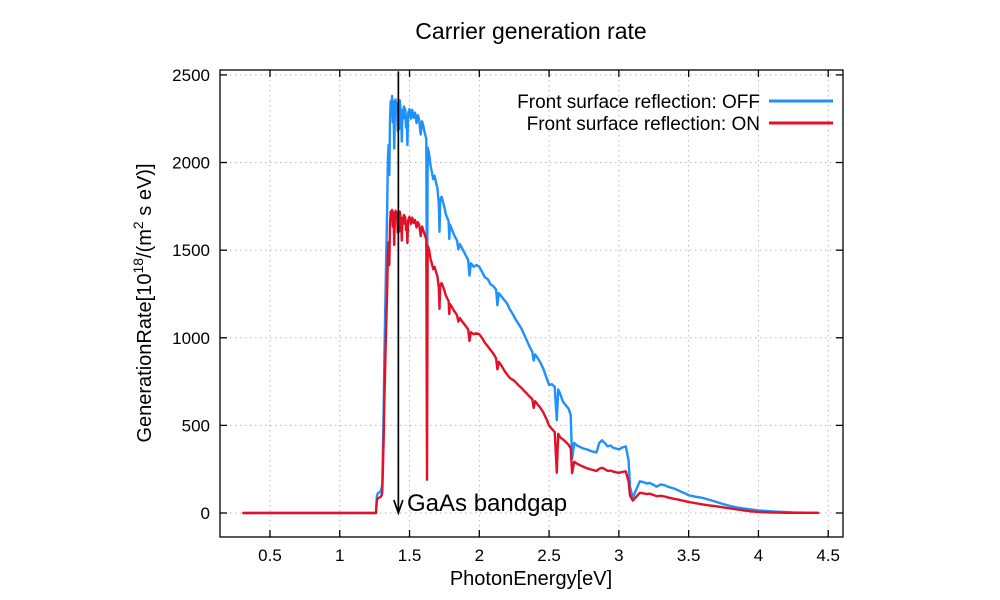  I want to click on y-axis-label-sup18: 18, so click(138, 266).